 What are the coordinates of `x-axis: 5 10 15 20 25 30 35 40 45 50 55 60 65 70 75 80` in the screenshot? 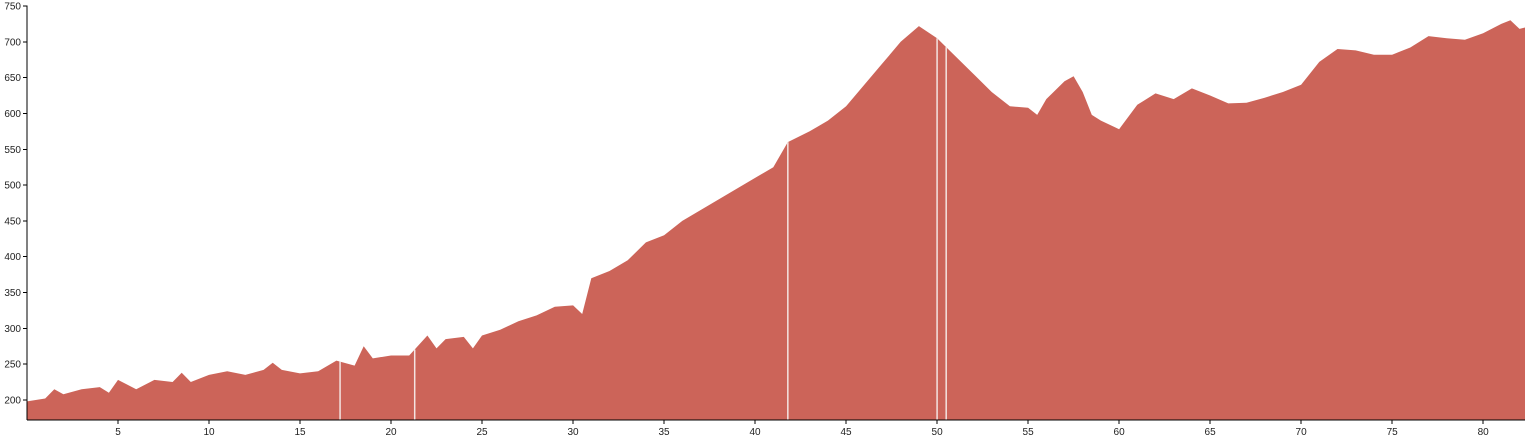 It's located at (776, 428).